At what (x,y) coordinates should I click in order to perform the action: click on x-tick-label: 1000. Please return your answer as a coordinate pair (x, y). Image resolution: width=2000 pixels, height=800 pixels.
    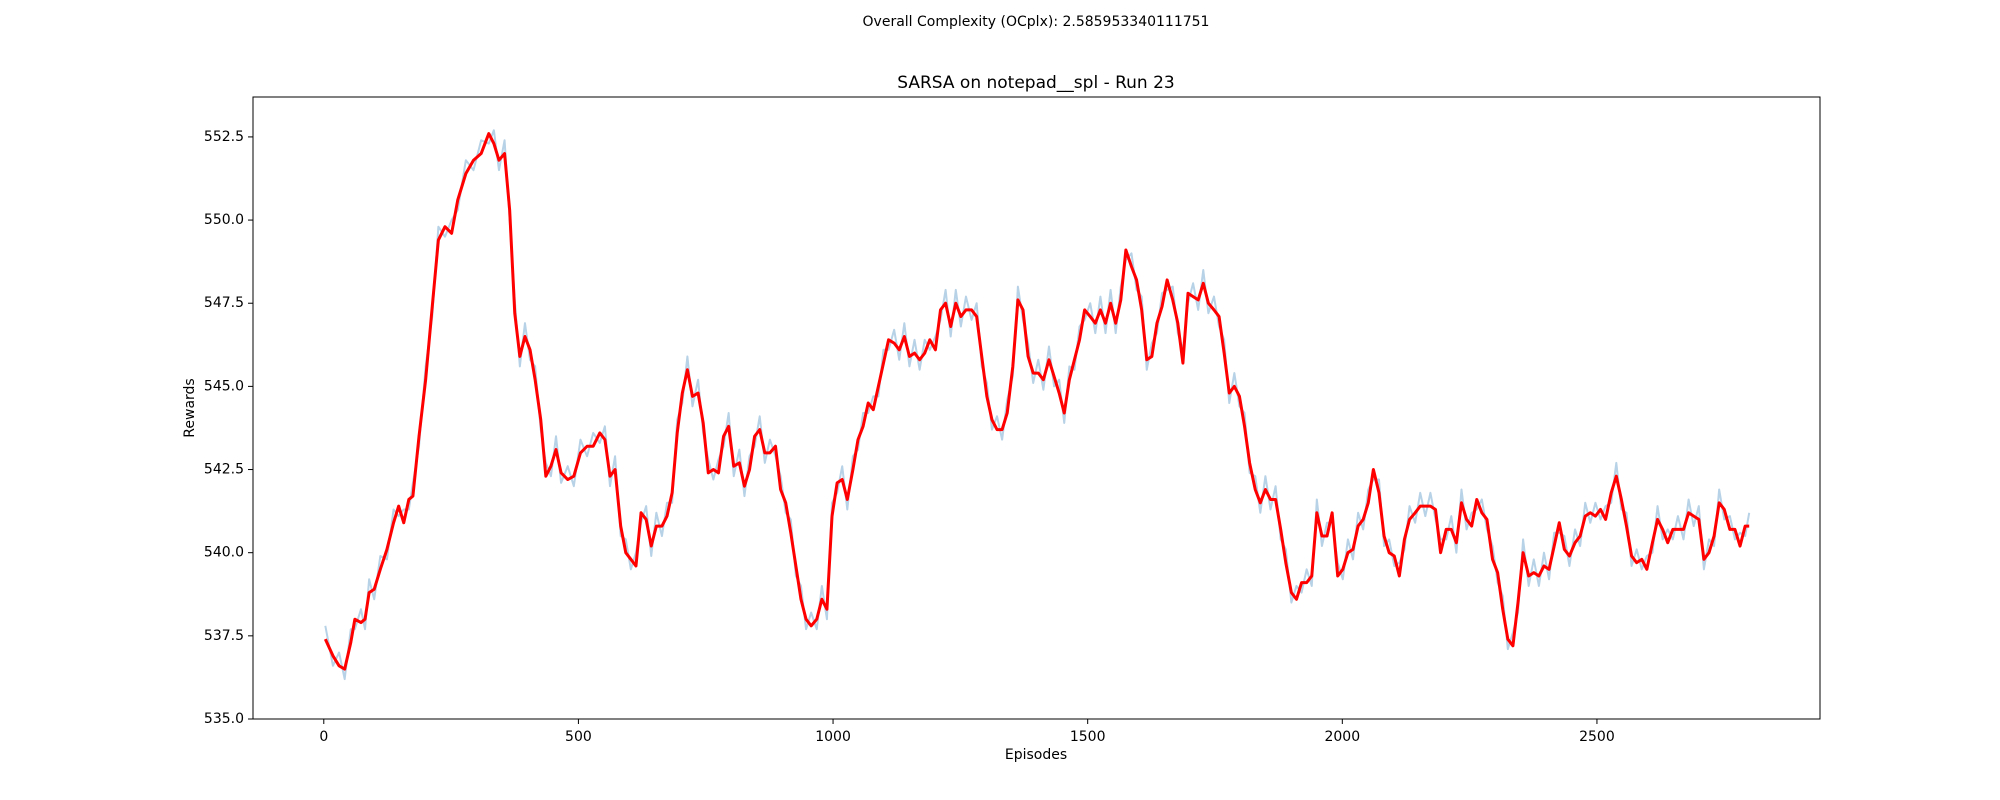
    Looking at the image, I should click on (833, 737).